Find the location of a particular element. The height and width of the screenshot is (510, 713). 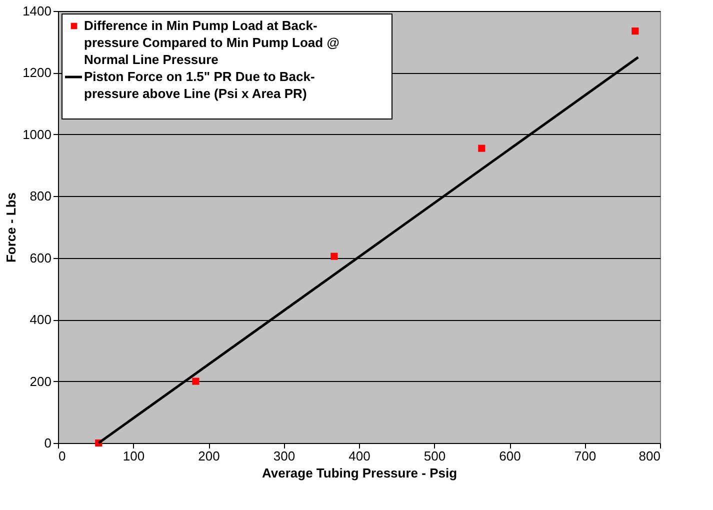

x-tick-label: 300 is located at coordinates (284, 456).